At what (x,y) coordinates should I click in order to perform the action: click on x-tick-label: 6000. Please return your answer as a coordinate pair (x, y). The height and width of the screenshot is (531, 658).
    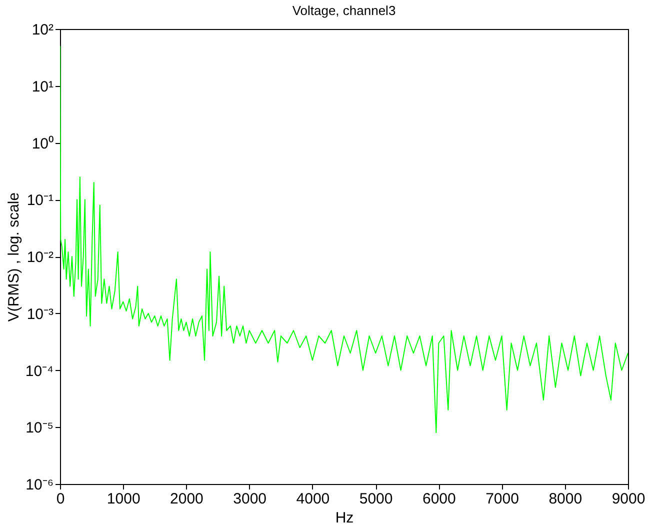
    Looking at the image, I should click on (439, 499).